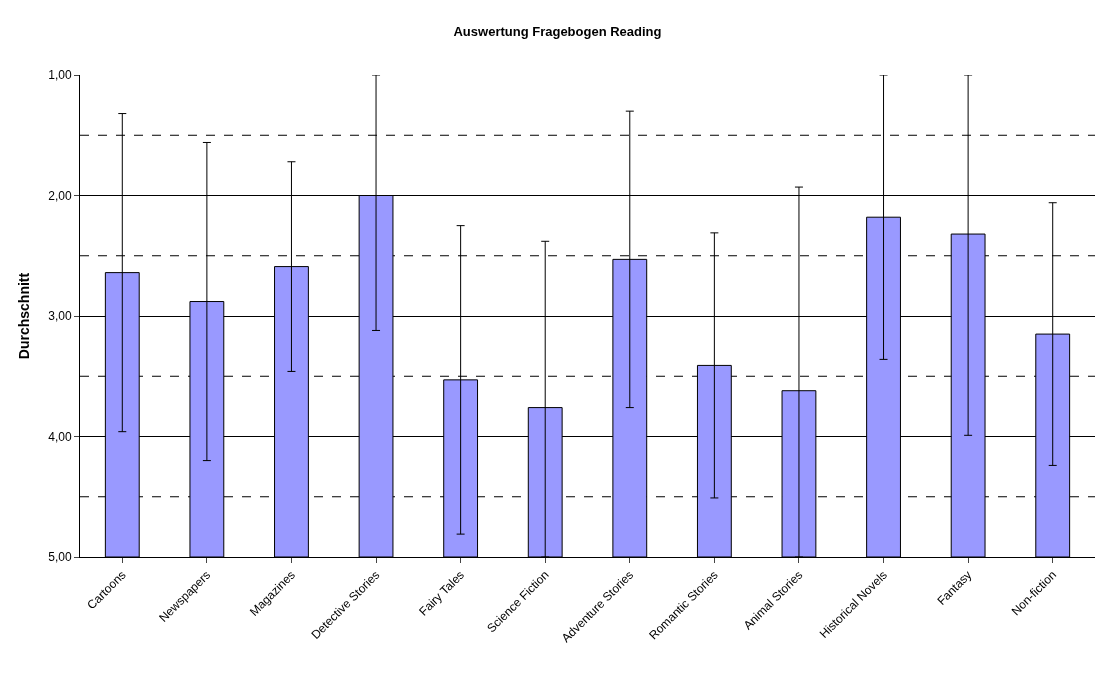  Describe the element at coordinates (557, 32) in the screenshot. I see `chart-title: Auswertung Fragebogen Reading` at that location.